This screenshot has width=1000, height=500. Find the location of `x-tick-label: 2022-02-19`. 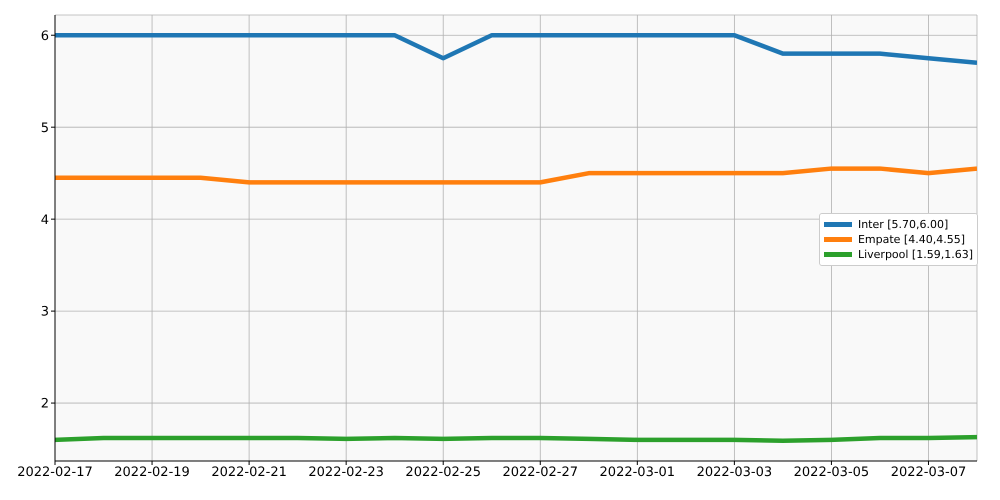

x-tick-label: 2022-02-19 is located at coordinates (152, 472).